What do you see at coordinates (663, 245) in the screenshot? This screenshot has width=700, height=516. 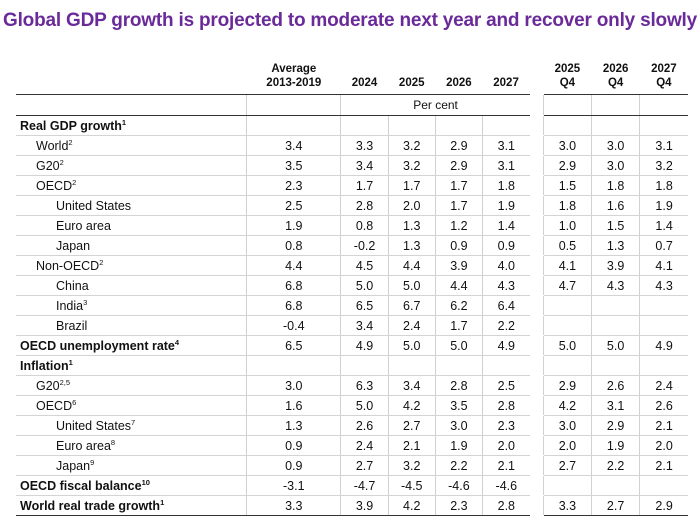 I see `value-cell: 0.7` at bounding box center [663, 245].